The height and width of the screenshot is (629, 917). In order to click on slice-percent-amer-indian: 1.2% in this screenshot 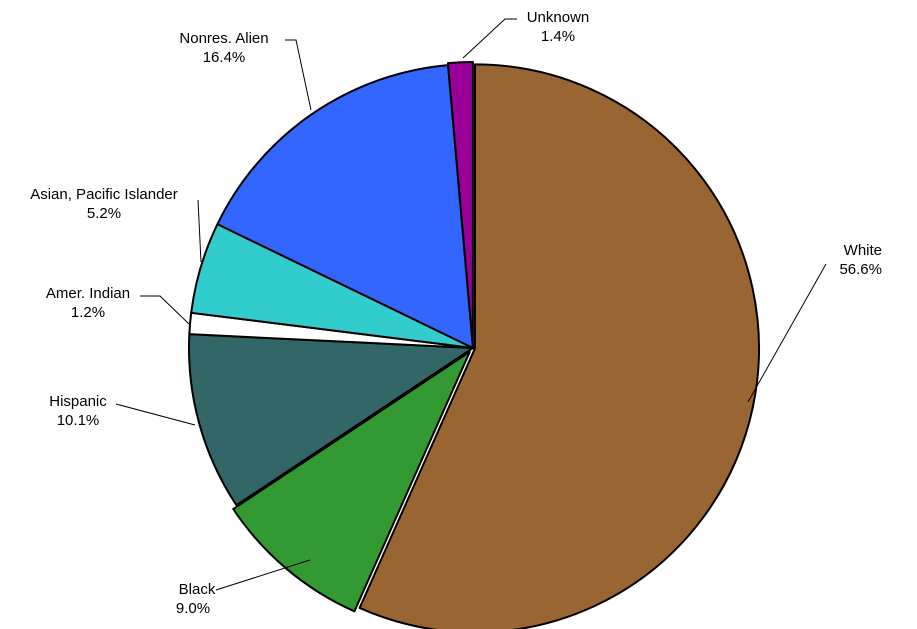, I will do `click(88, 312)`.